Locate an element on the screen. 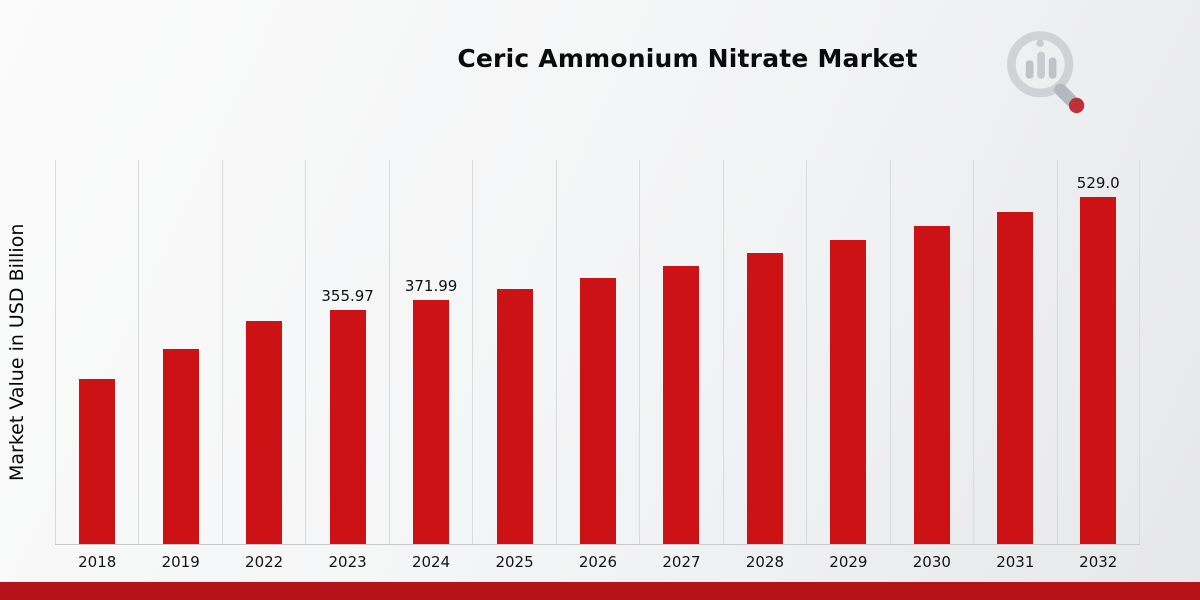 This screenshot has height=600, width=1200. bar-column-2024: 371.99 2024 is located at coordinates (430, 365).